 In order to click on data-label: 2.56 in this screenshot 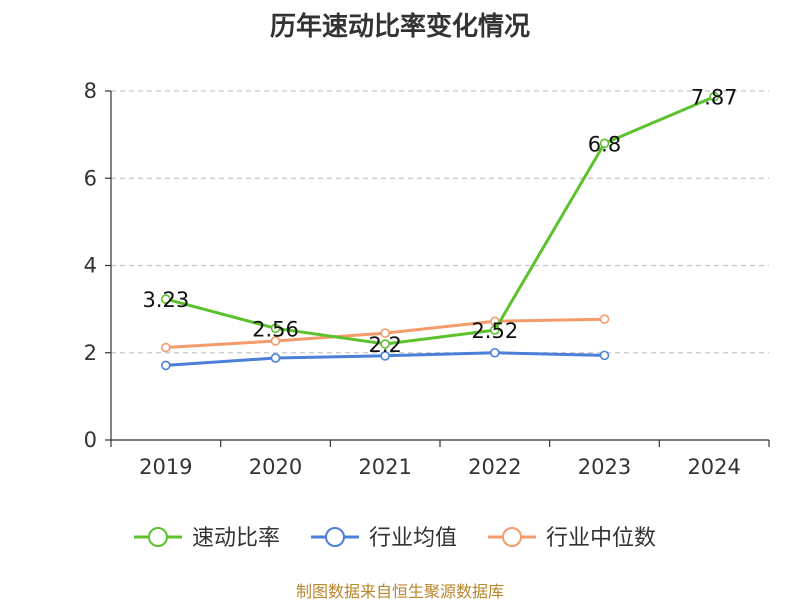, I will do `click(275, 329)`.